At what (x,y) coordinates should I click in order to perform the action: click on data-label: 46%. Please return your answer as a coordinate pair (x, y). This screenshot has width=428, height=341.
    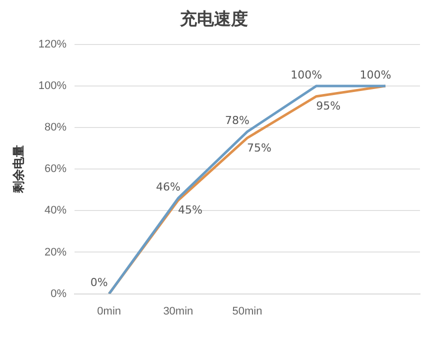
    Looking at the image, I should click on (168, 187).